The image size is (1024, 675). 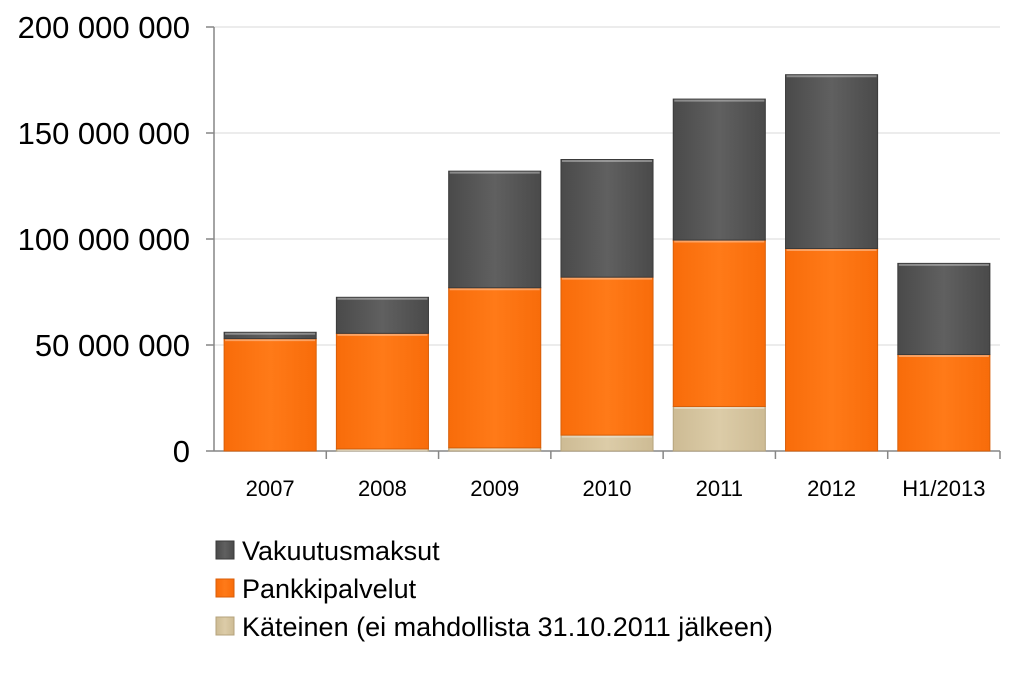 What do you see at coordinates (719, 488) in the screenshot?
I see `x-tick-label-2011: 2011` at bounding box center [719, 488].